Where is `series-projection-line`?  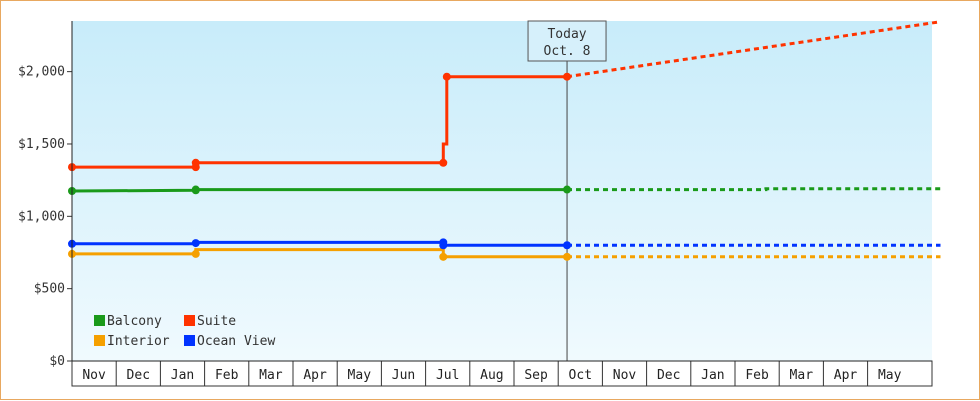 series-projection-line is located at coordinates (754, 189).